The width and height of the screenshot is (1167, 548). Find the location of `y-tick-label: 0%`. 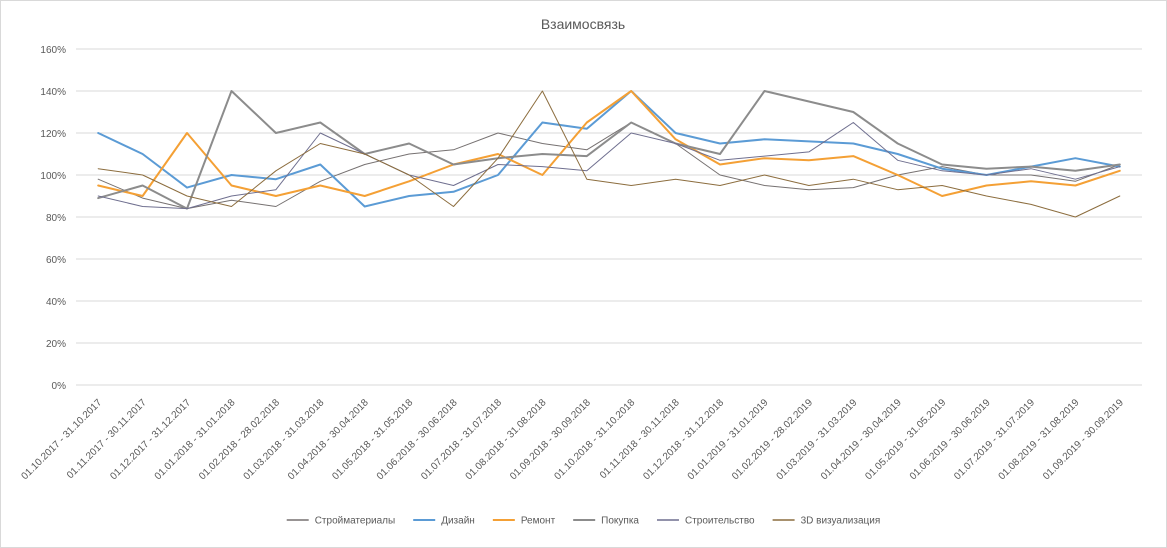

y-tick-label: 0% is located at coordinates (59, 386).